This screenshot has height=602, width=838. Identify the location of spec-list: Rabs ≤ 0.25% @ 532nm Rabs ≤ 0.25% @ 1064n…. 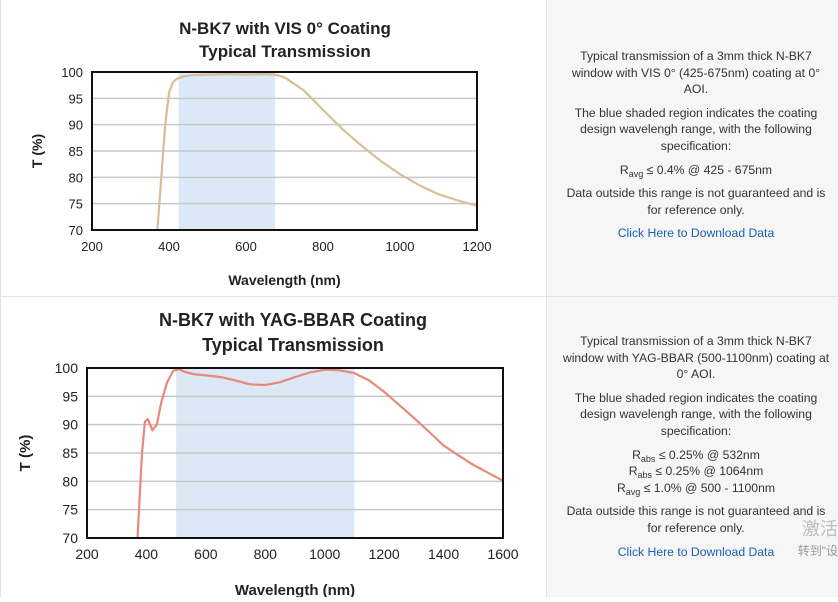
(696, 472).